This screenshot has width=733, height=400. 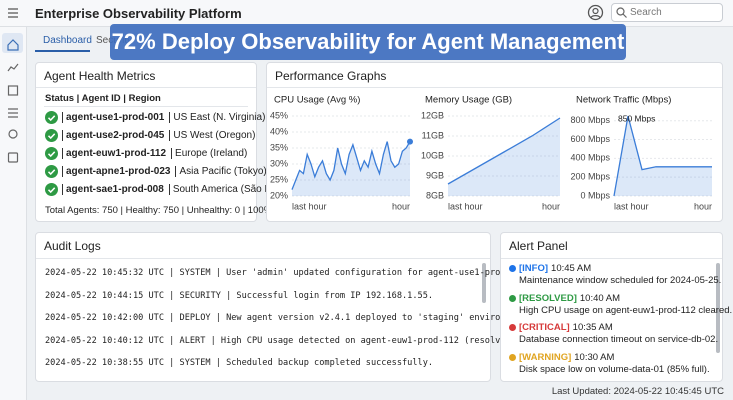 What do you see at coordinates (72, 246) in the screenshot?
I see `card-title: Audit Logs` at bounding box center [72, 246].